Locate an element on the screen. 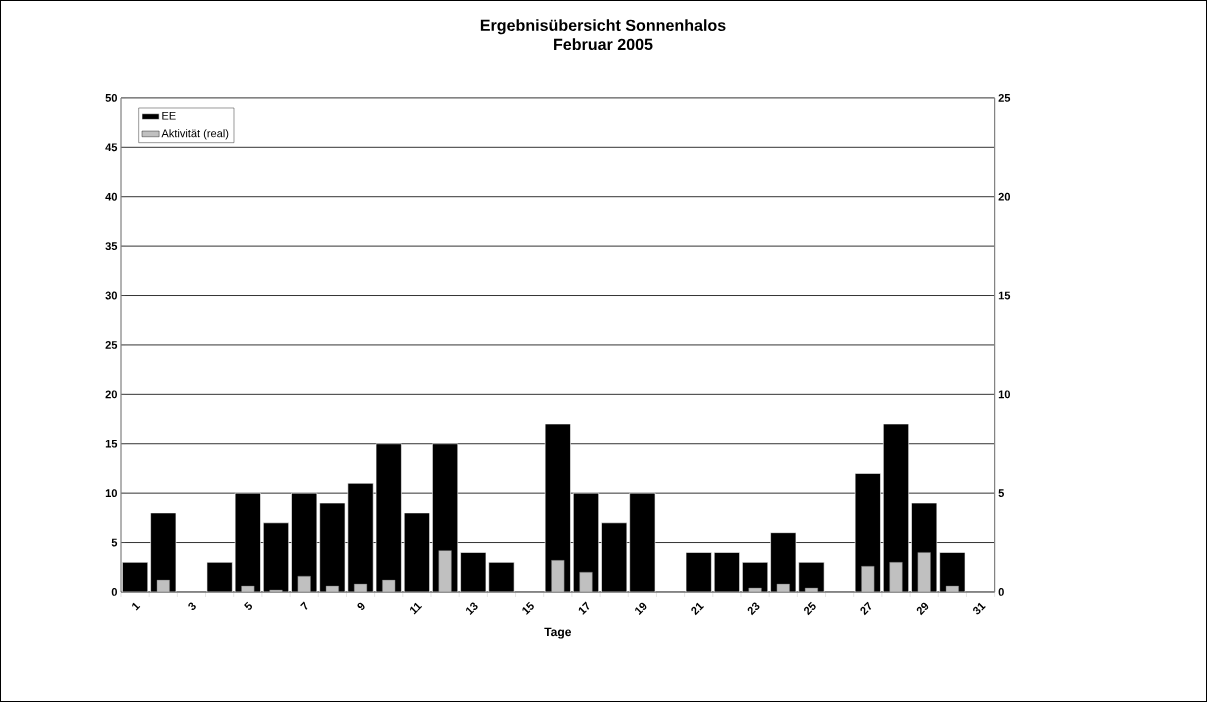  x-tick-label: 11 is located at coordinates (416, 608).